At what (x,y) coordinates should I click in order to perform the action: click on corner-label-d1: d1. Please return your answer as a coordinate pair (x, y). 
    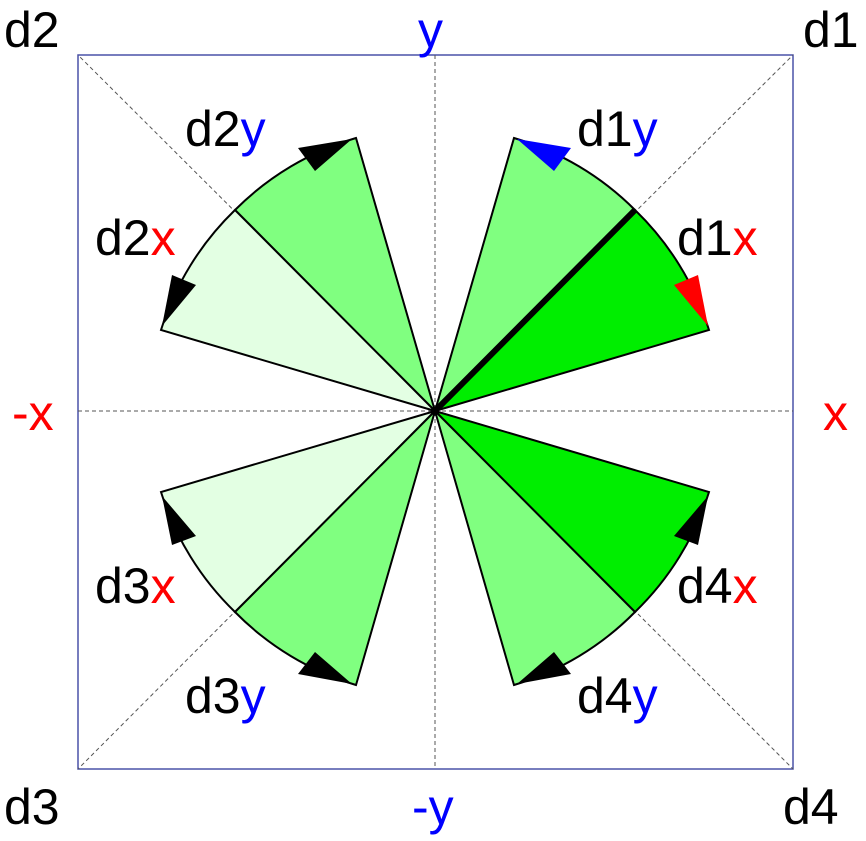
    Looking at the image, I should click on (831, 30).